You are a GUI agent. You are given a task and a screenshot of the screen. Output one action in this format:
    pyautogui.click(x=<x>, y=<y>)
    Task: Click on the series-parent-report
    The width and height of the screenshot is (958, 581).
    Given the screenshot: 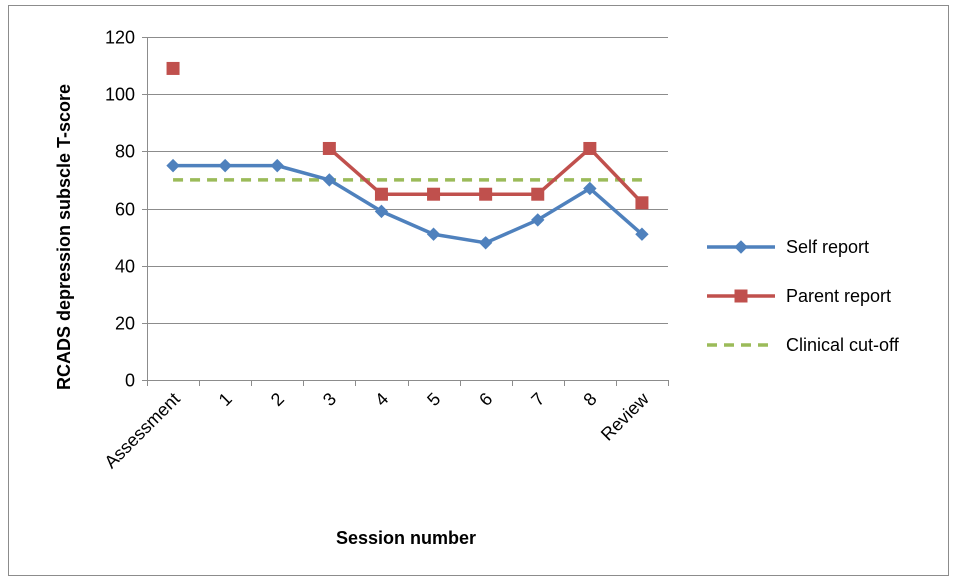 What is the action you would take?
    pyautogui.click(x=407, y=135)
    